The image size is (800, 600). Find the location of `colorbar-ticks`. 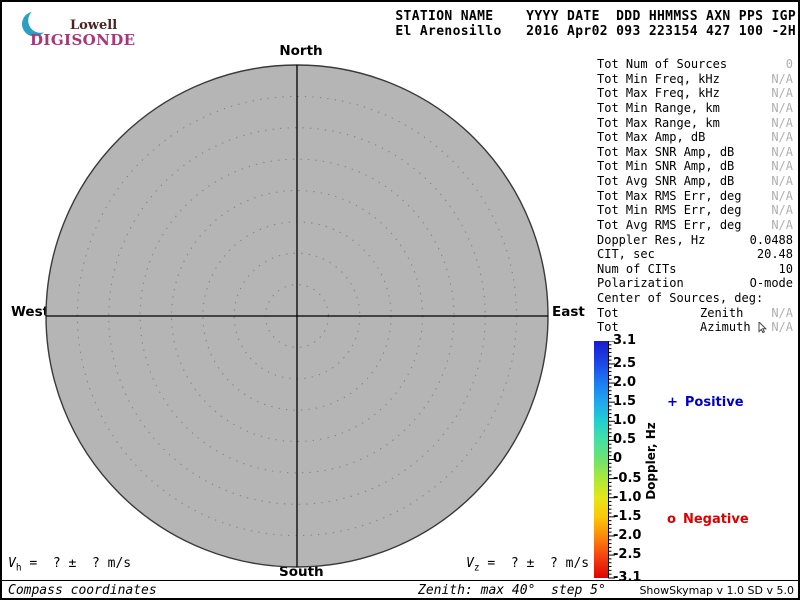

colorbar-ticks is located at coordinates (611, 460).